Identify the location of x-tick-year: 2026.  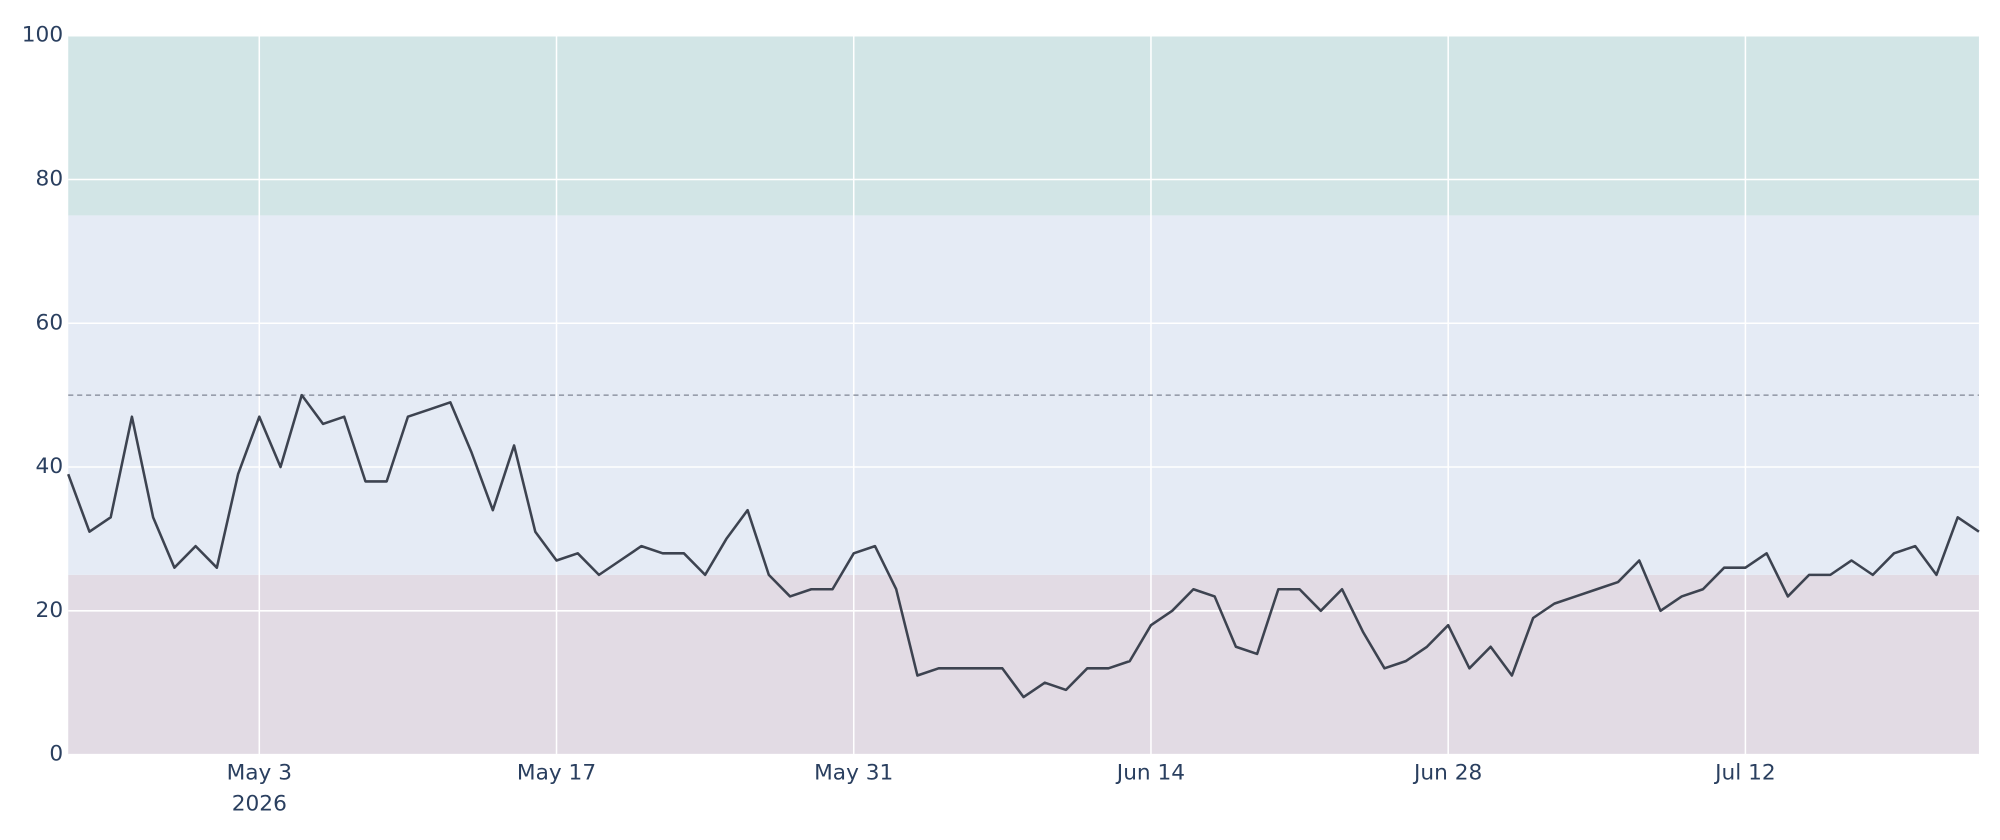
(259, 803).